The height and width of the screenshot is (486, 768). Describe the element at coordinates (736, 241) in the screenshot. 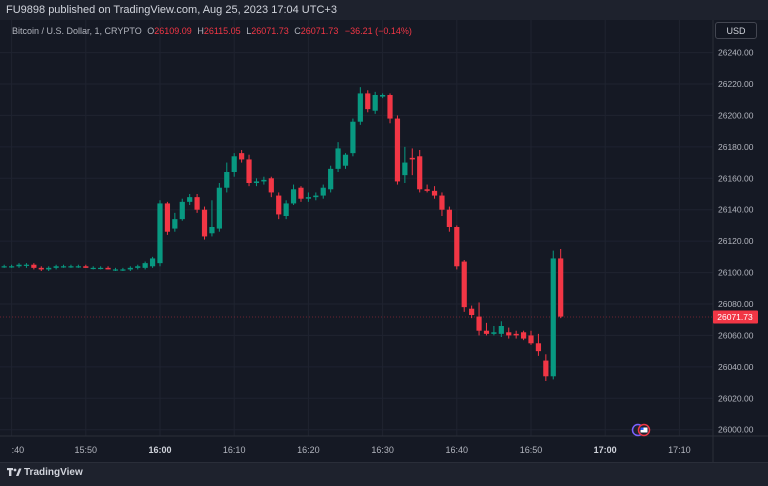

I see `y-tick-label: 26120.00` at that location.